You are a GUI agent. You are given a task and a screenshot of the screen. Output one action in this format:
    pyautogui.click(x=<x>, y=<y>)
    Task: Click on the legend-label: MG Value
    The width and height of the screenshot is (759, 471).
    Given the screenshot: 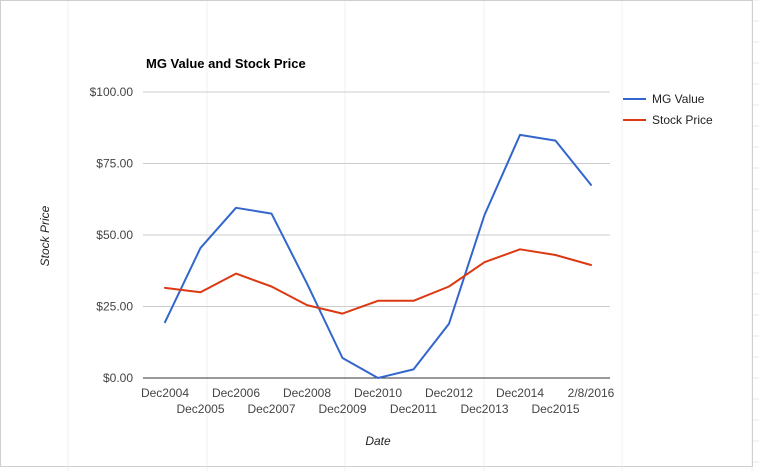 What is the action you would take?
    pyautogui.click(x=678, y=99)
    